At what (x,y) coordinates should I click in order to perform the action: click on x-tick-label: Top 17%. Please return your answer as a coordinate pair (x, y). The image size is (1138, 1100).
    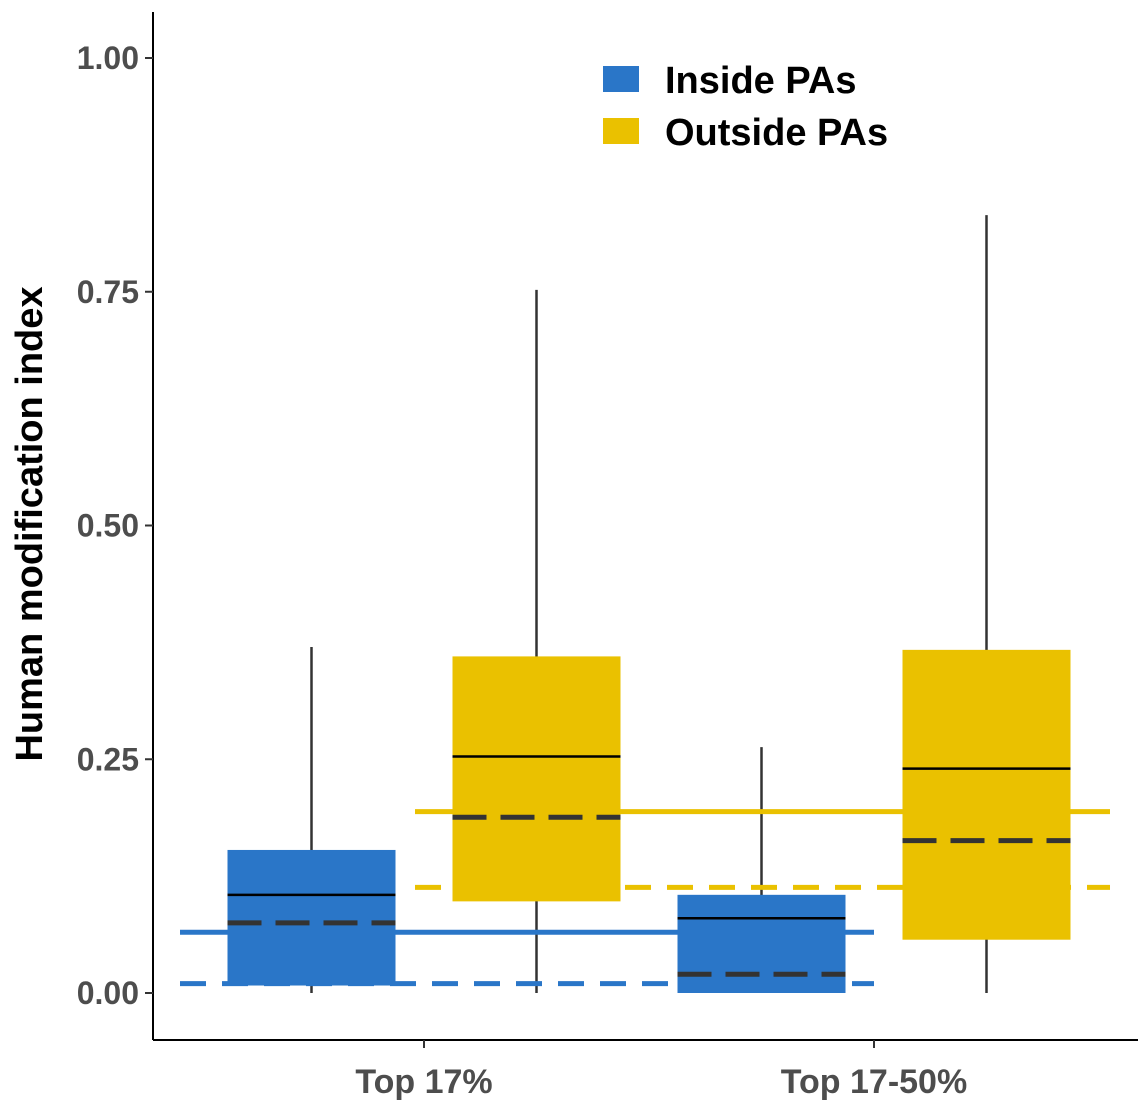
    Looking at the image, I should click on (423, 1081).